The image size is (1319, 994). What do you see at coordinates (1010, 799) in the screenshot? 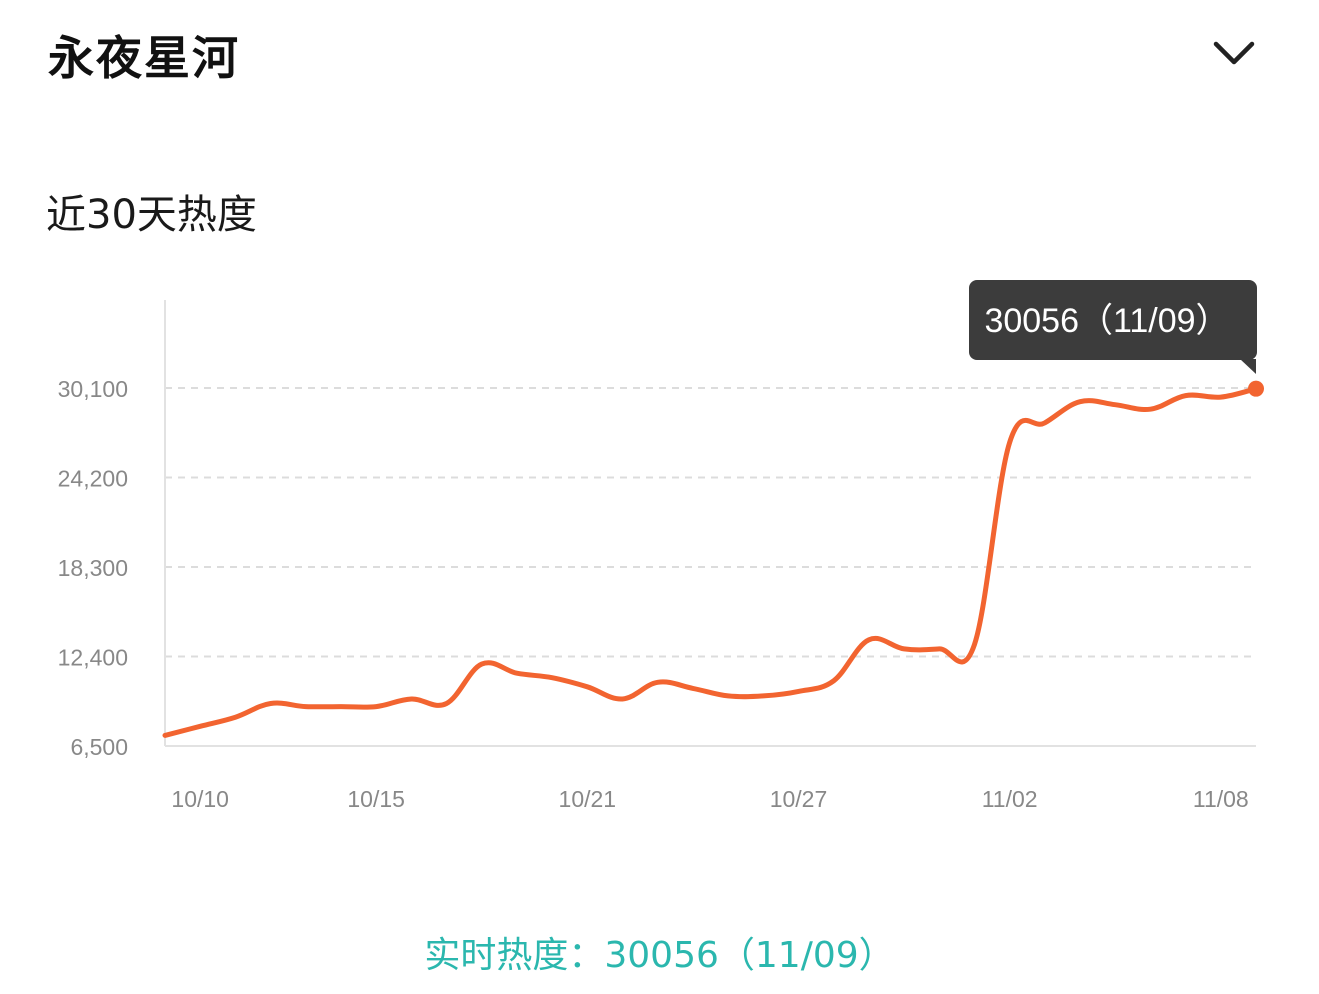
I see `x-tick-label: 11/02` at bounding box center [1010, 799].